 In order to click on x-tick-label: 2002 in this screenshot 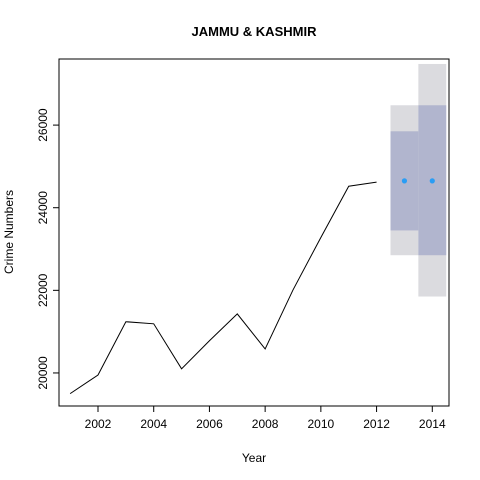, I will do `click(98, 424)`.